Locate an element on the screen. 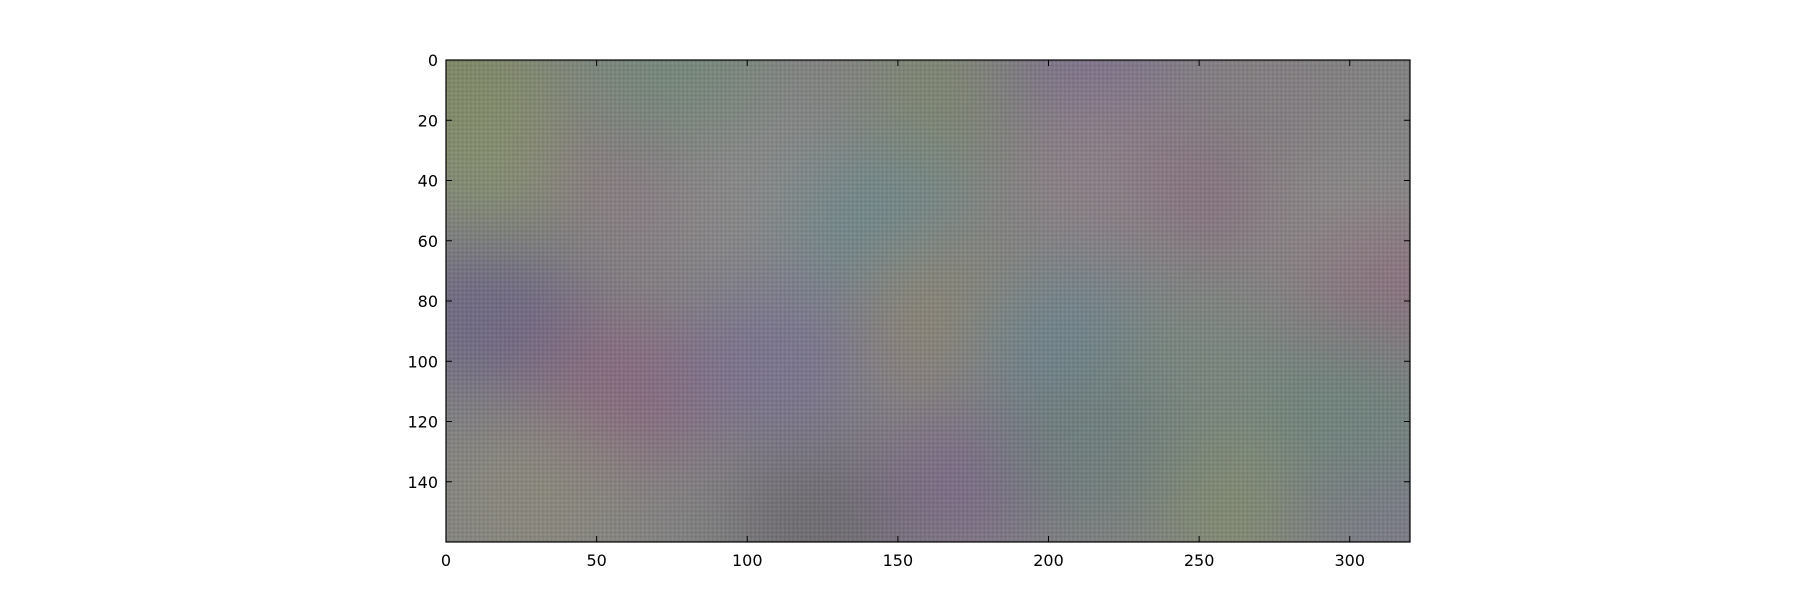  x-tick-label: 0 is located at coordinates (446, 560).